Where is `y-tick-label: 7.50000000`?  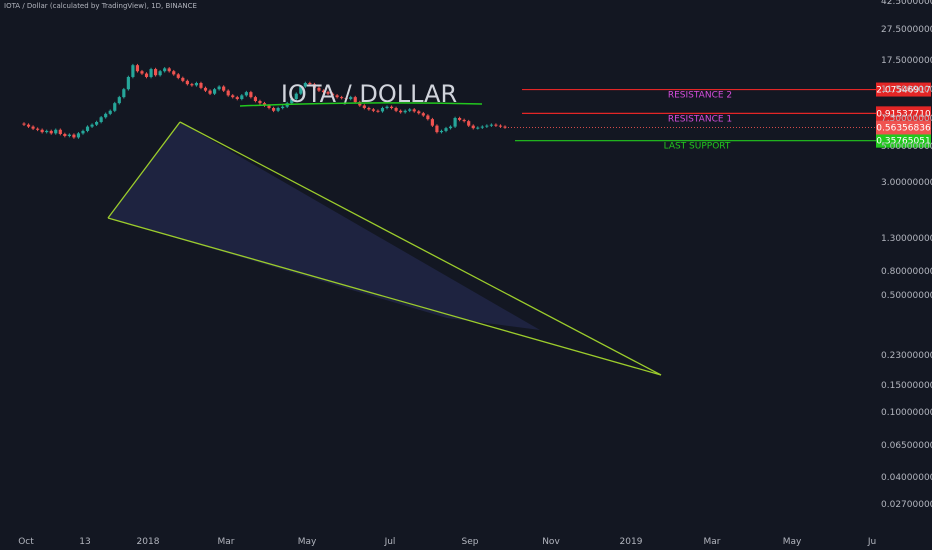
y-tick-label: 7.50000000 is located at coordinates (906, 119).